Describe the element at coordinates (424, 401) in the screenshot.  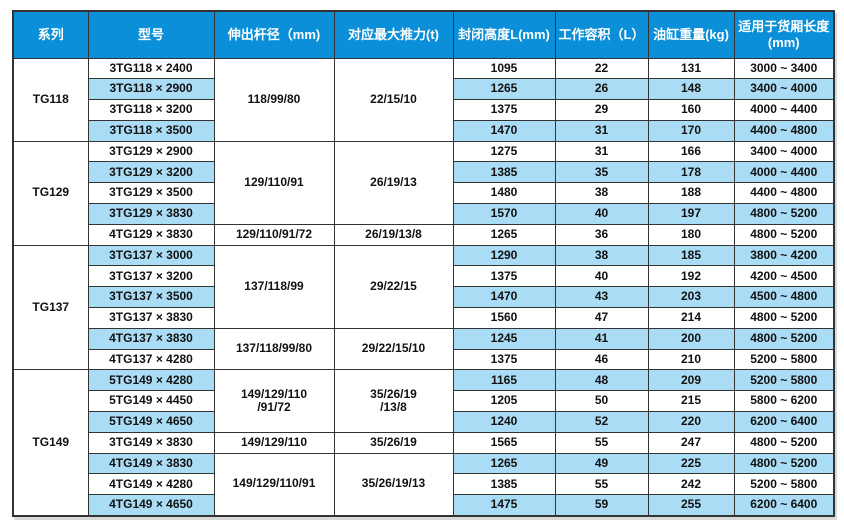
I see `table-row: 5TG149 × 4450 1205 50 215 5800 ~ 6200` at that location.